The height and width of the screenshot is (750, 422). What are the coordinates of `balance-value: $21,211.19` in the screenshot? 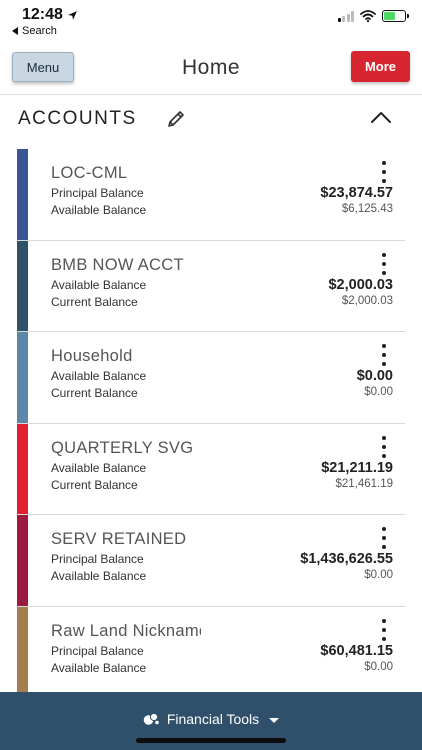 It's located at (357, 467).